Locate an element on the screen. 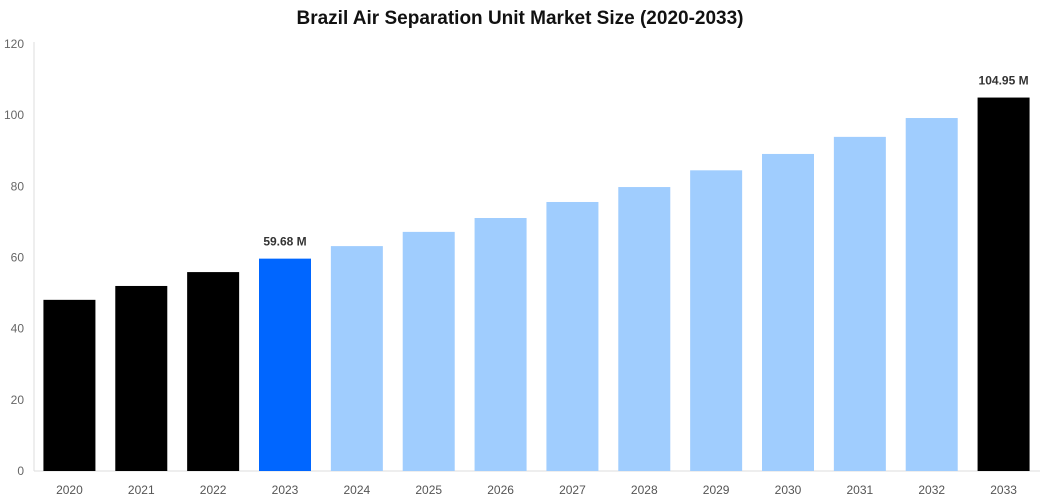  bar-2024 is located at coordinates (356, 358).